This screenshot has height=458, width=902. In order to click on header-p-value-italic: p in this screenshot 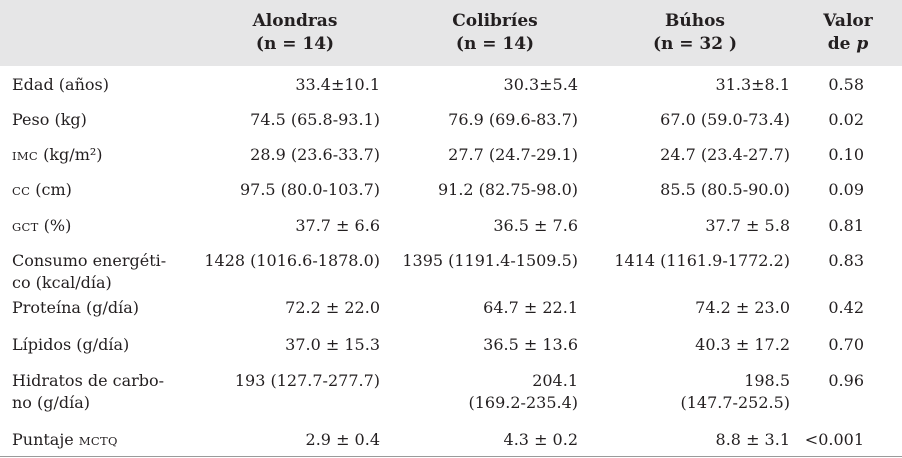, I will do `click(862, 44)`.